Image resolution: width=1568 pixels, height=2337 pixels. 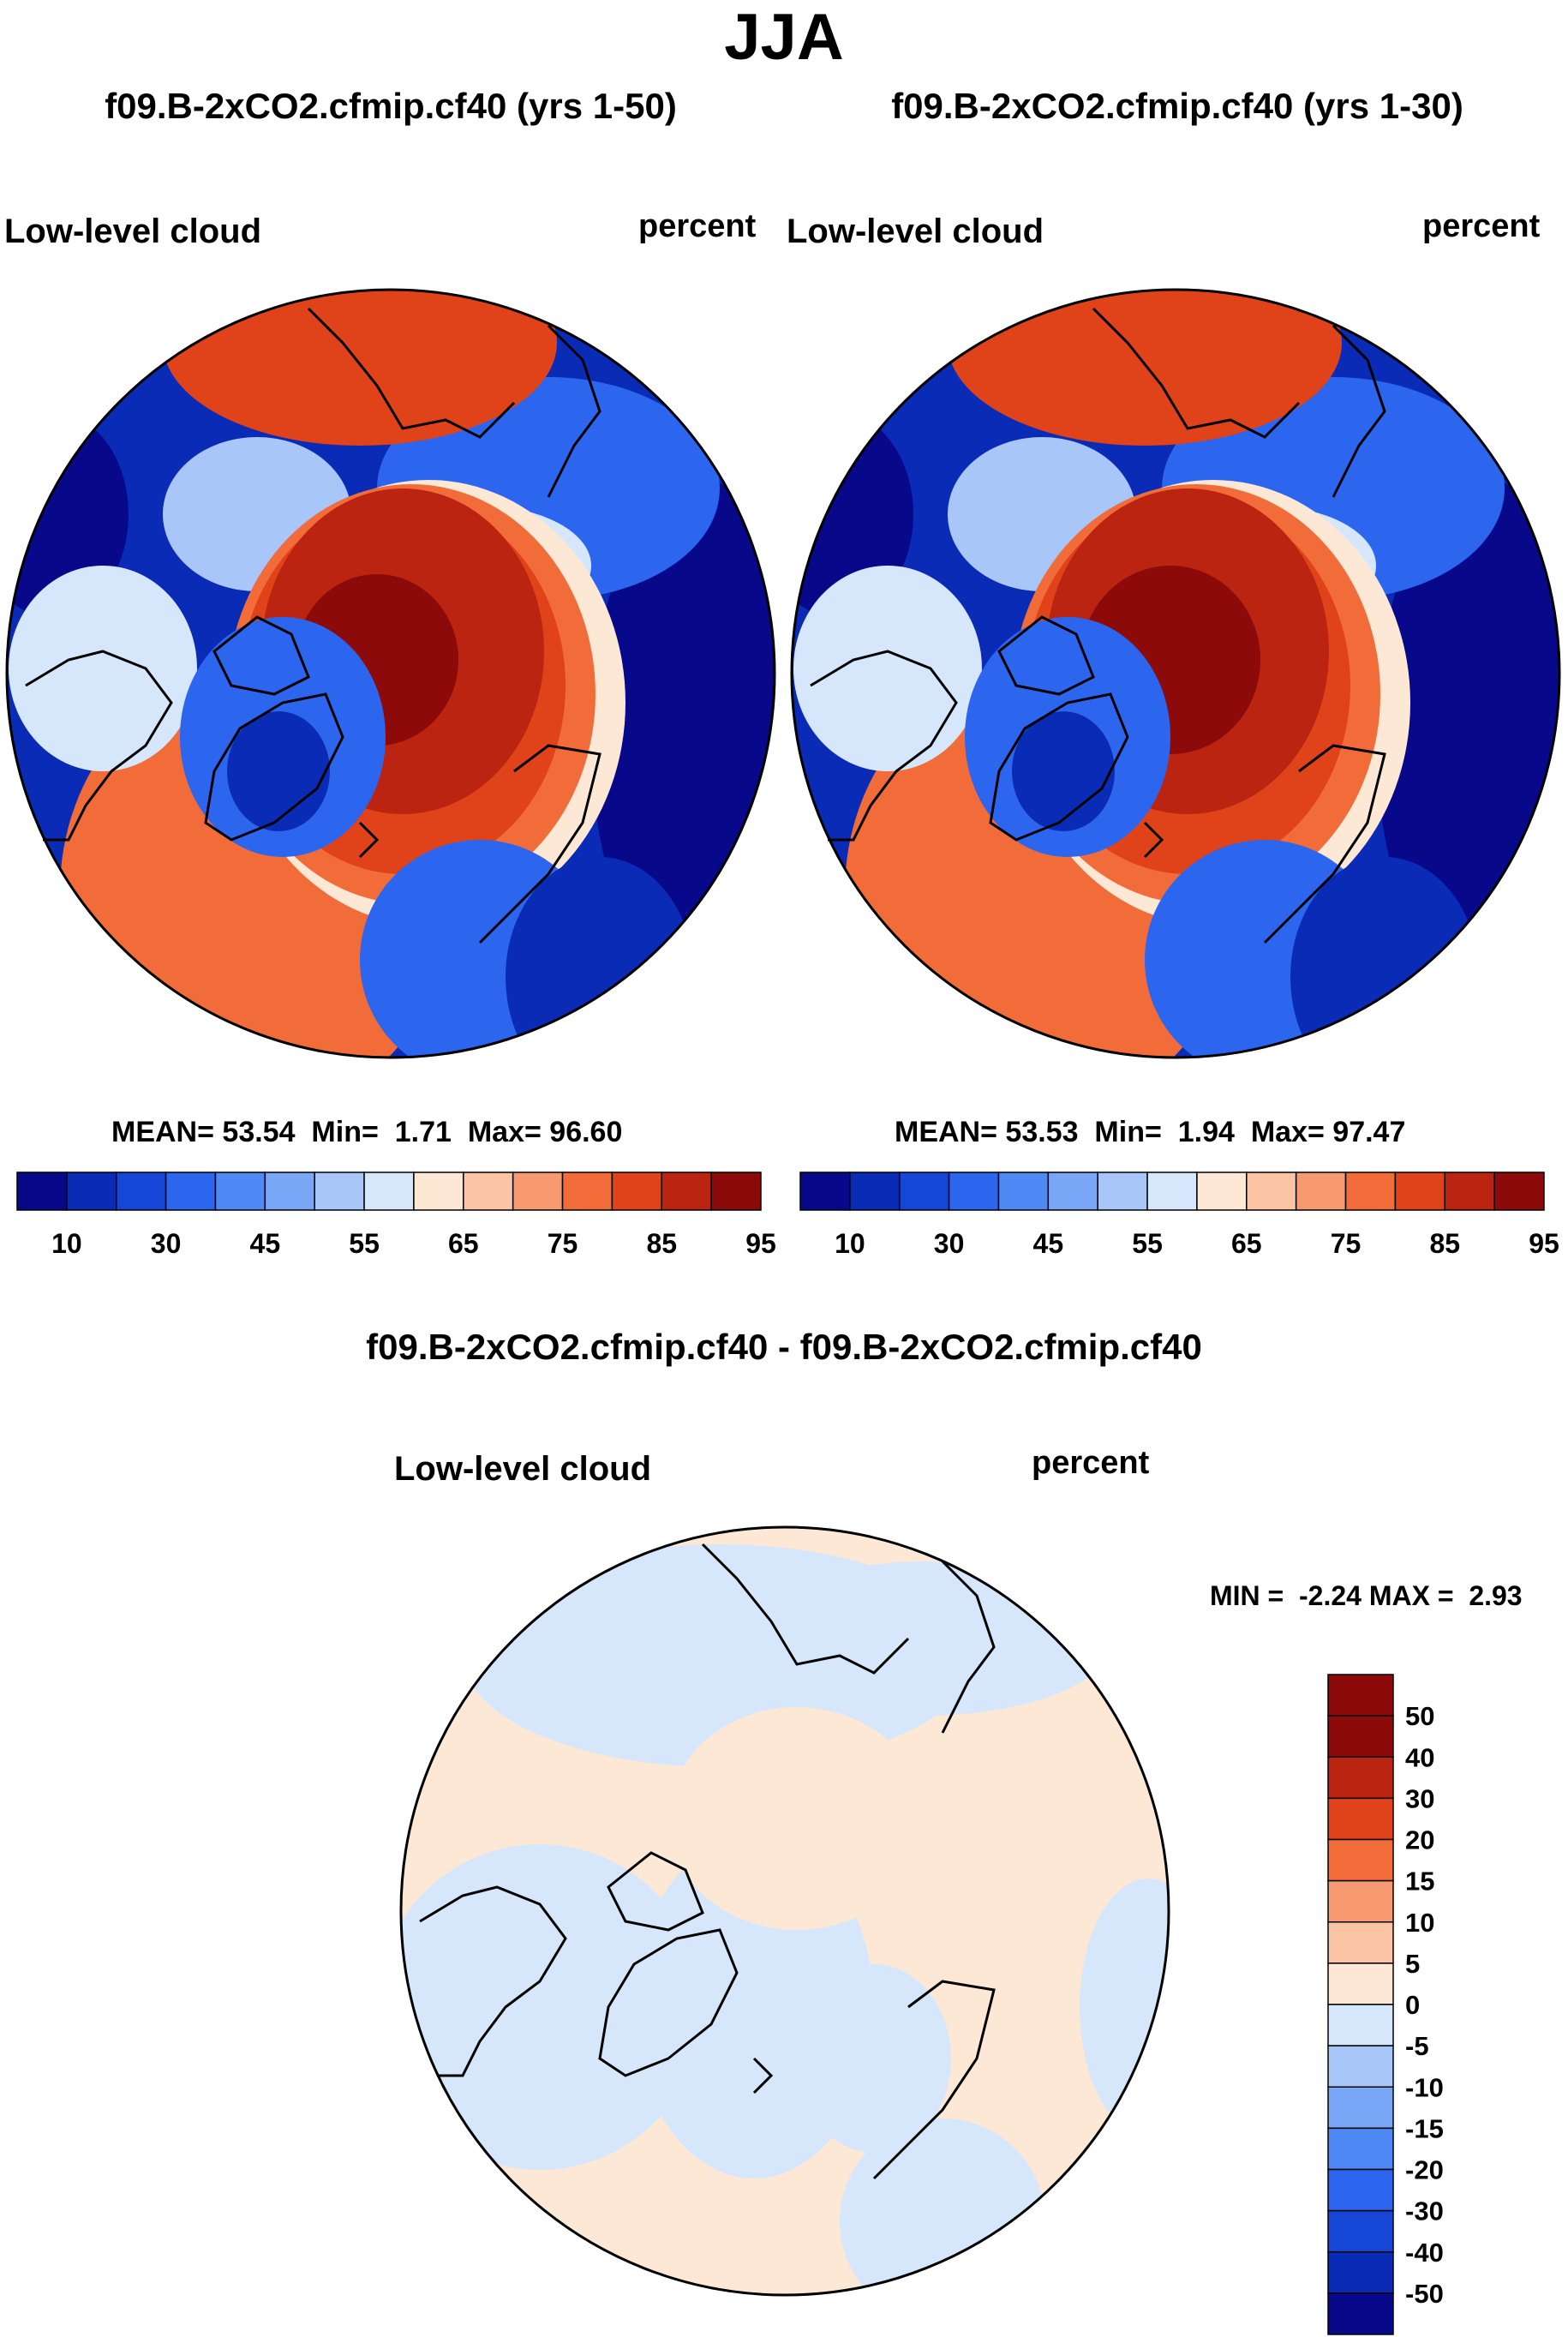 What do you see at coordinates (1091, 1463) in the screenshot?
I see `diff-units-label: percent` at bounding box center [1091, 1463].